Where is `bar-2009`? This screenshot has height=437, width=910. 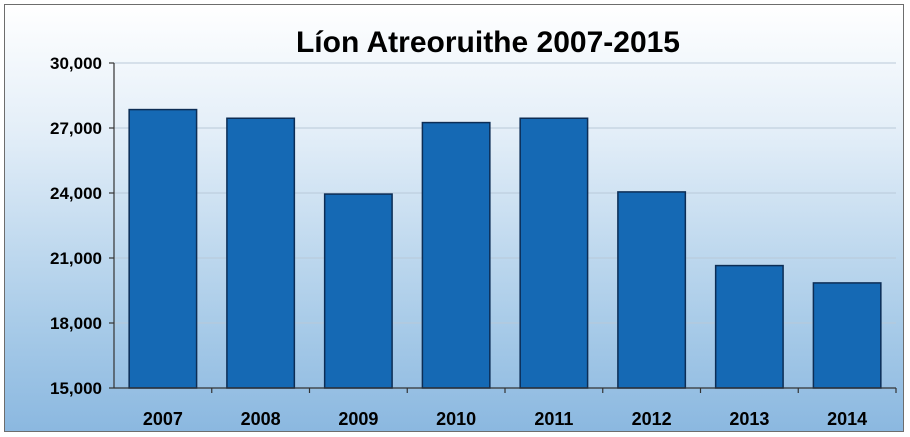 bar-2009 is located at coordinates (358, 291).